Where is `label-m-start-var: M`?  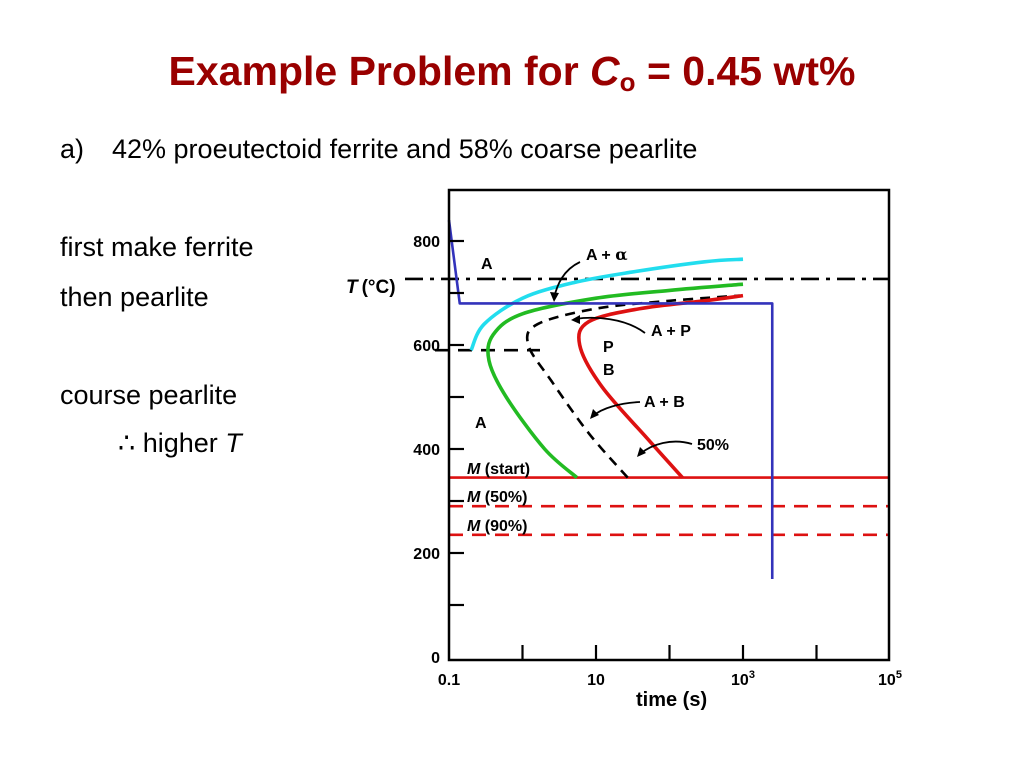
label-m-start-var: M is located at coordinates (474, 469).